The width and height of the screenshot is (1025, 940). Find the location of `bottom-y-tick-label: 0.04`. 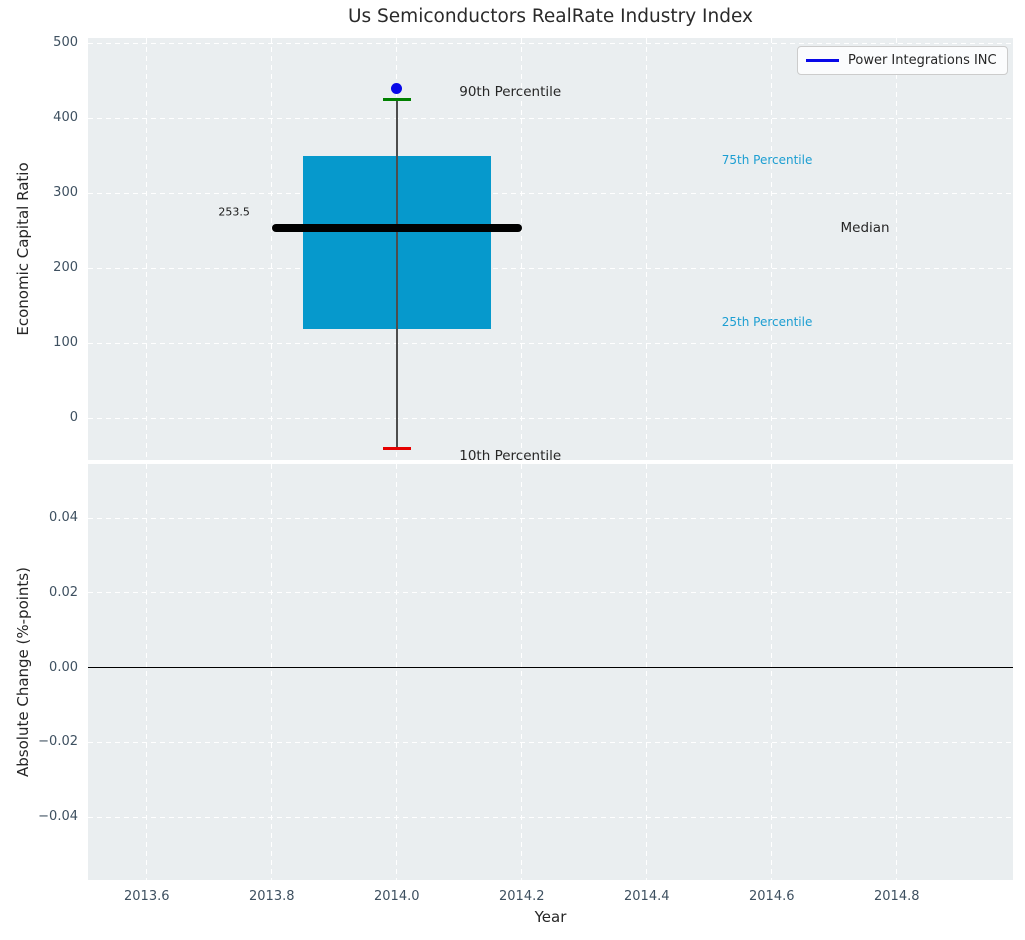

bottom-y-tick-label: 0.04 is located at coordinates (63, 518).